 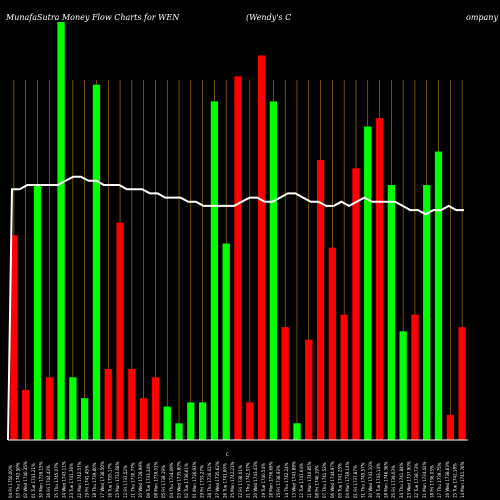 What do you see at coordinates (33, 480) in the screenshot?
I see `x-tick-label: 01 Tue 1741.21%` at bounding box center [33, 480].